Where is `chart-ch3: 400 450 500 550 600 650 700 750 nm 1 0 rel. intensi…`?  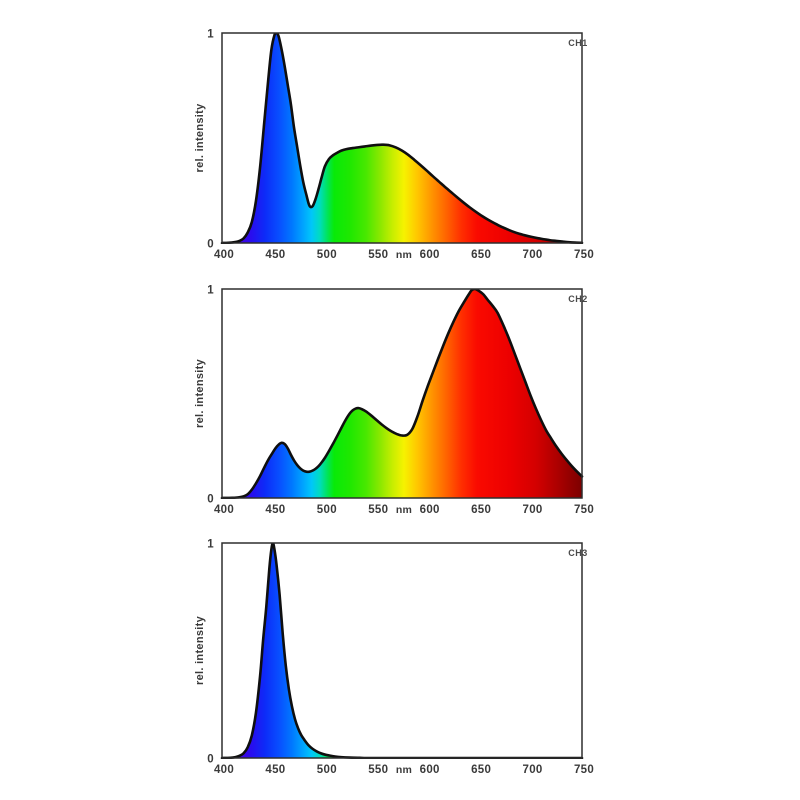 chart-ch3: 400 450 500 550 600 650 700 750 nm 1 0 rel. intensi… is located at coordinates (394, 658).